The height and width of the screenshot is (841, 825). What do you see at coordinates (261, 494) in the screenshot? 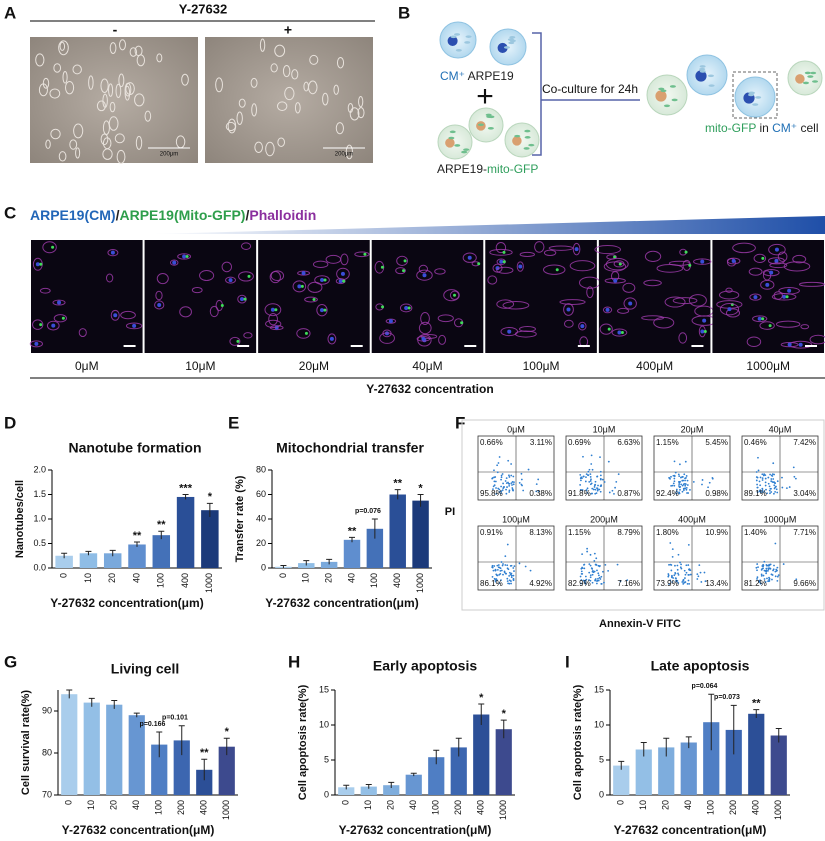
I see `y-tick-label: 60` at bounding box center [261, 494].